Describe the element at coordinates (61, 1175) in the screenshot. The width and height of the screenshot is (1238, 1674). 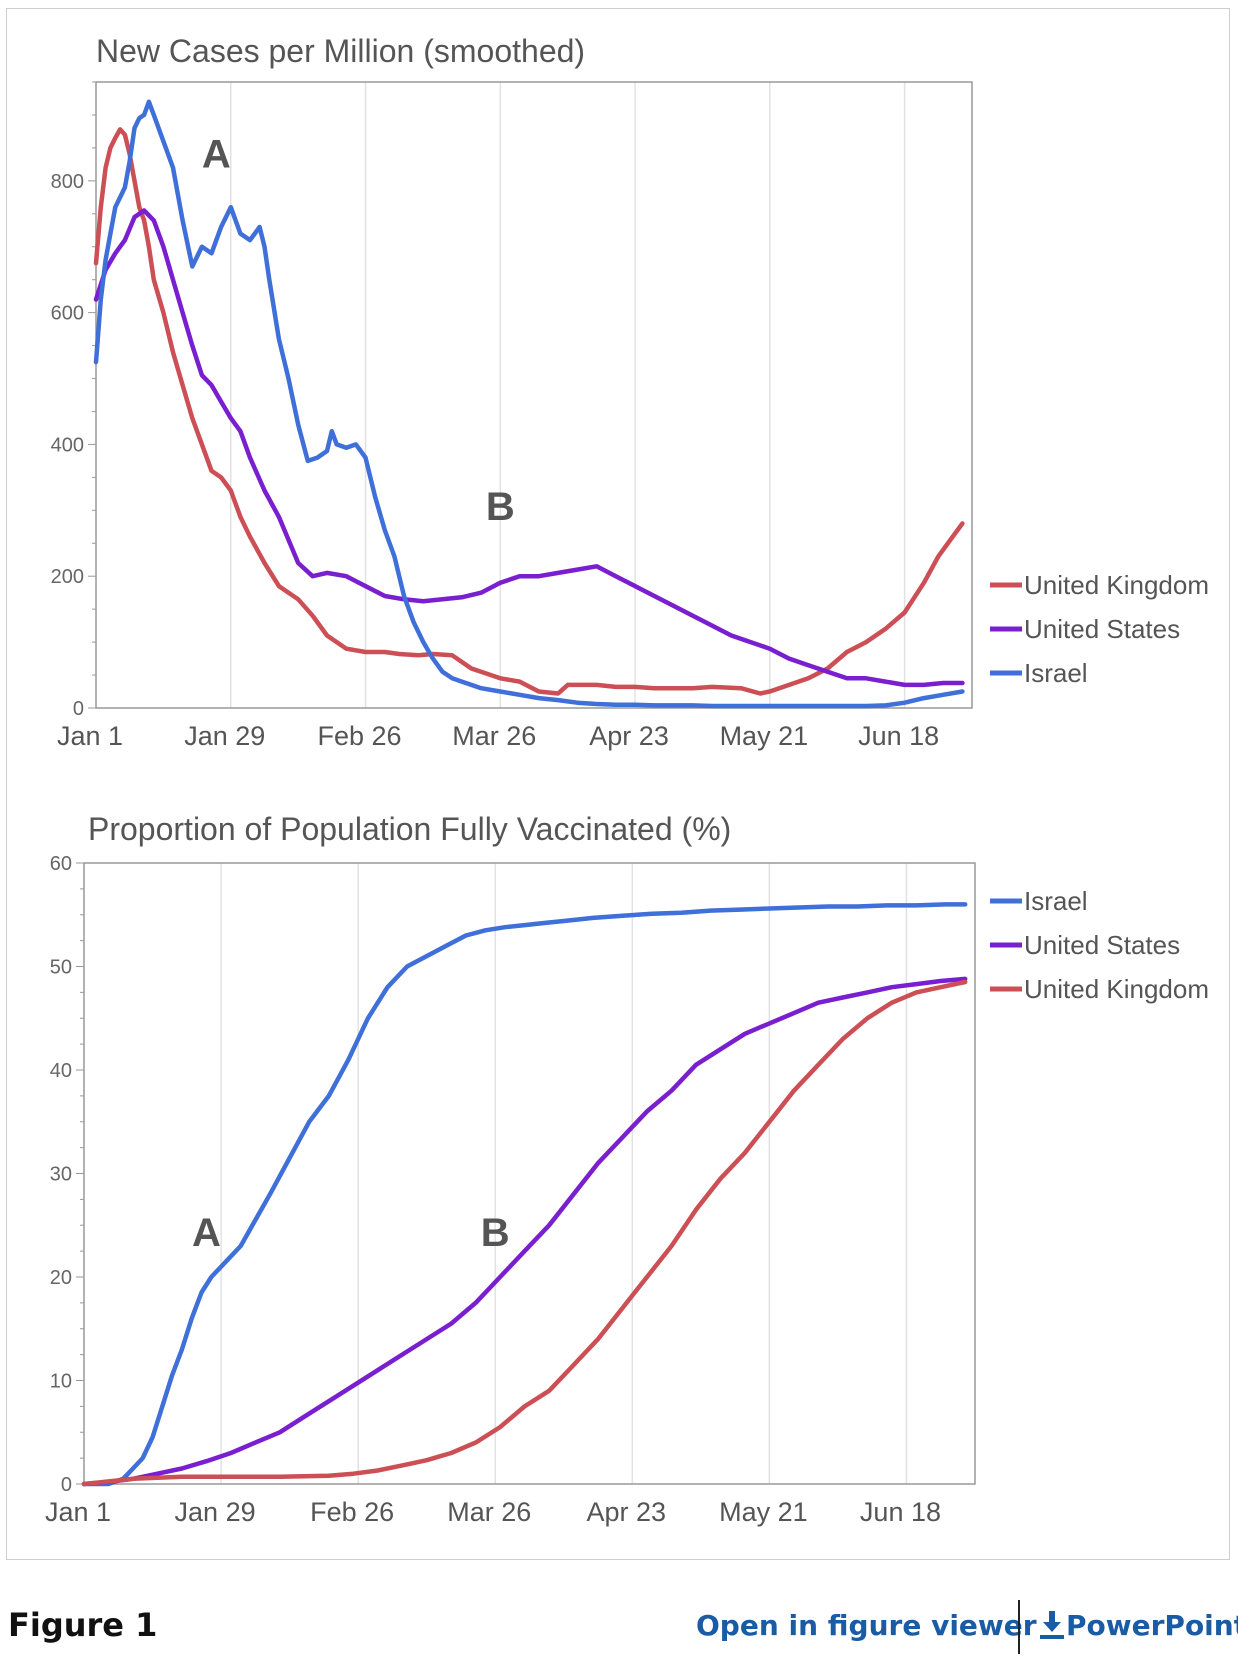
I see `y-tick-label: 30` at that location.